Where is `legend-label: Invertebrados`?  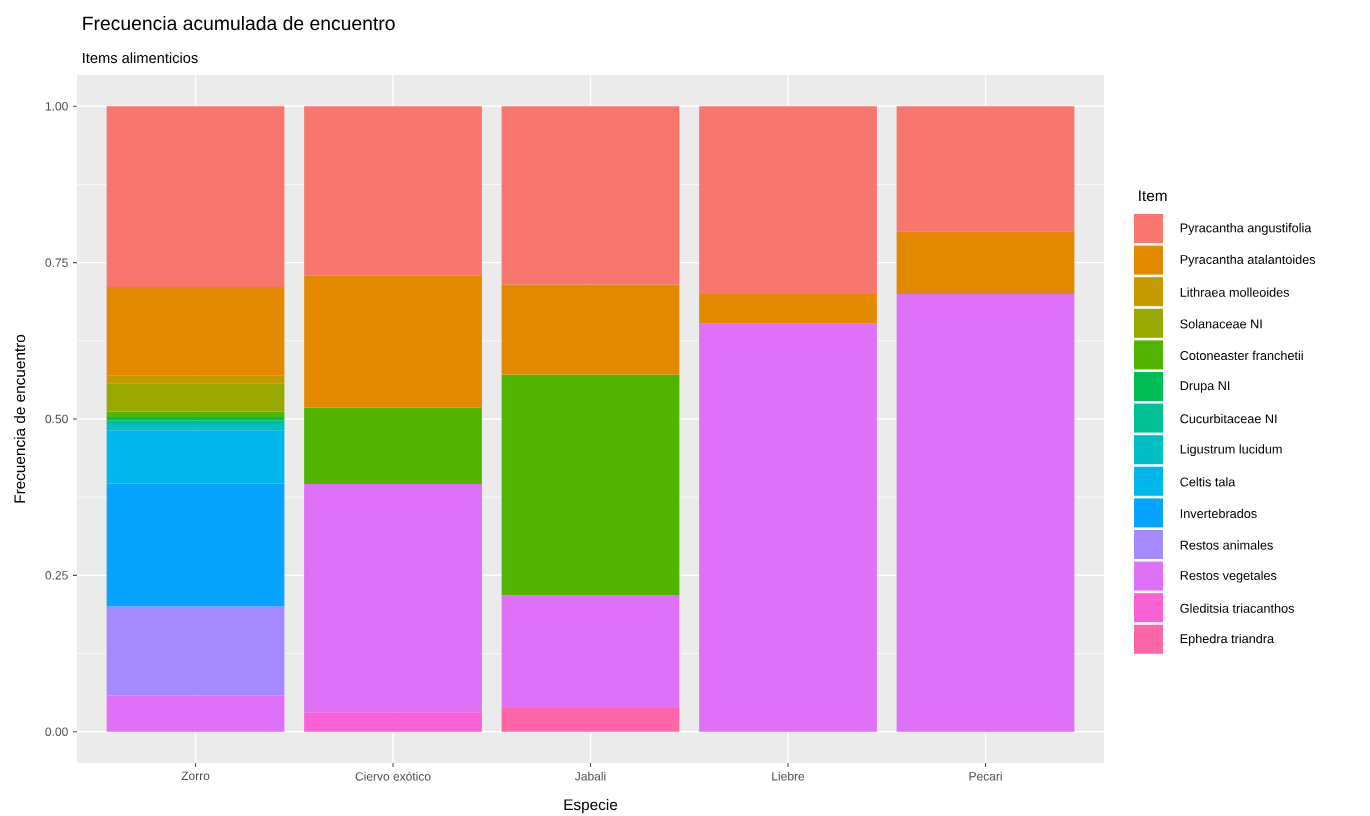
legend-label: Invertebrados is located at coordinates (1218, 513).